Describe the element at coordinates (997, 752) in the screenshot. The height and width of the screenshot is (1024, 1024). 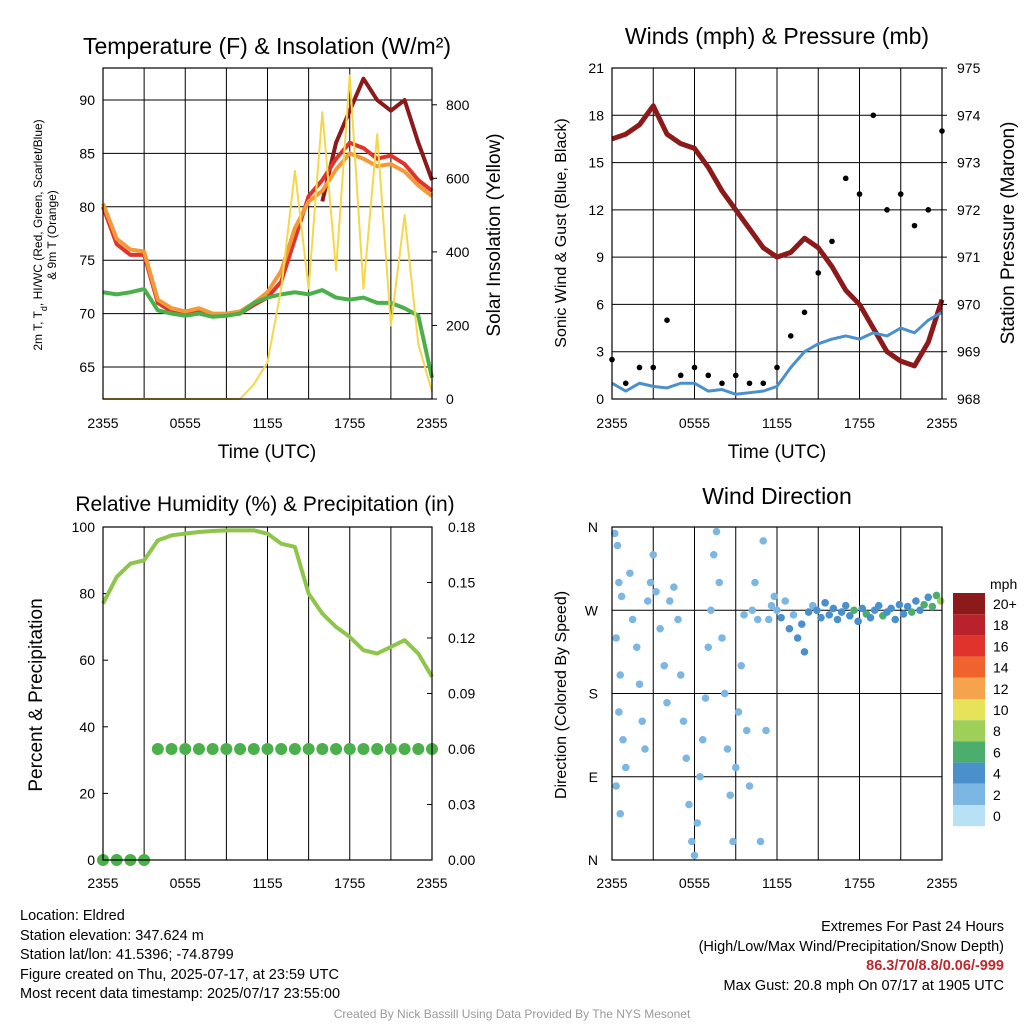
I see `legend-label: 6` at that location.